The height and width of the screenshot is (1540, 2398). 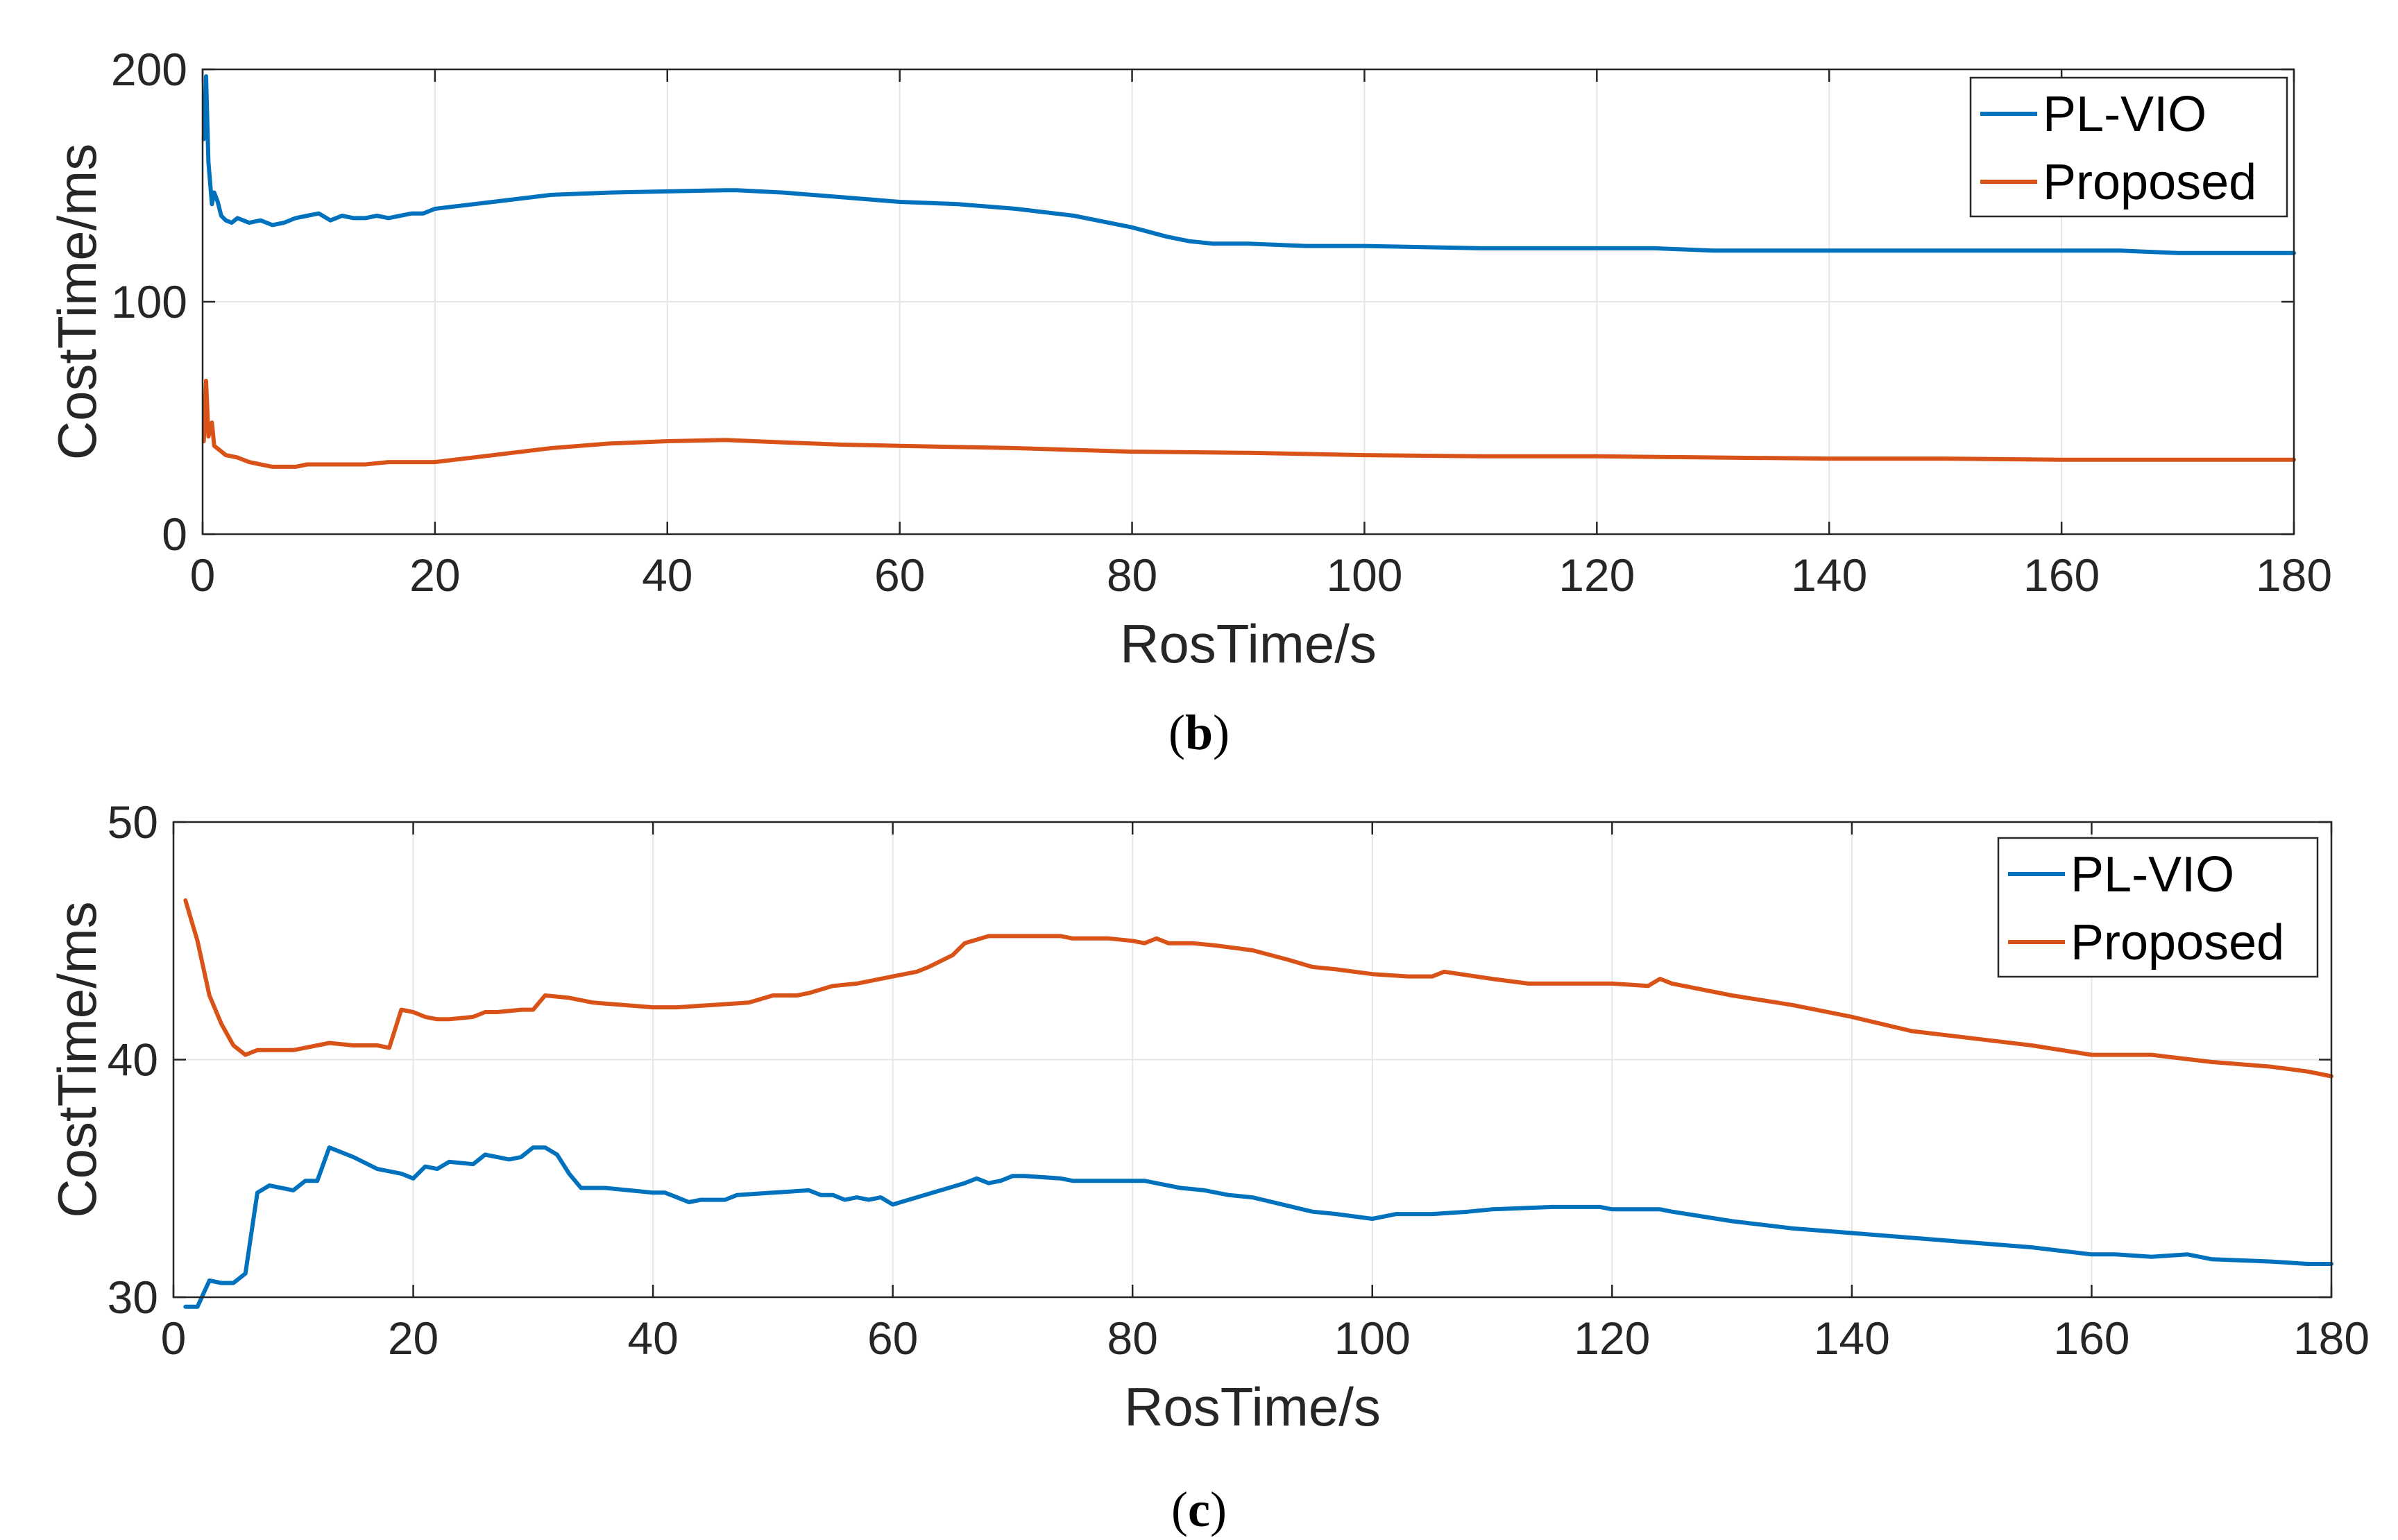 I want to click on x-axis-label-c: RosTime/s, so click(x=1252, y=1406).